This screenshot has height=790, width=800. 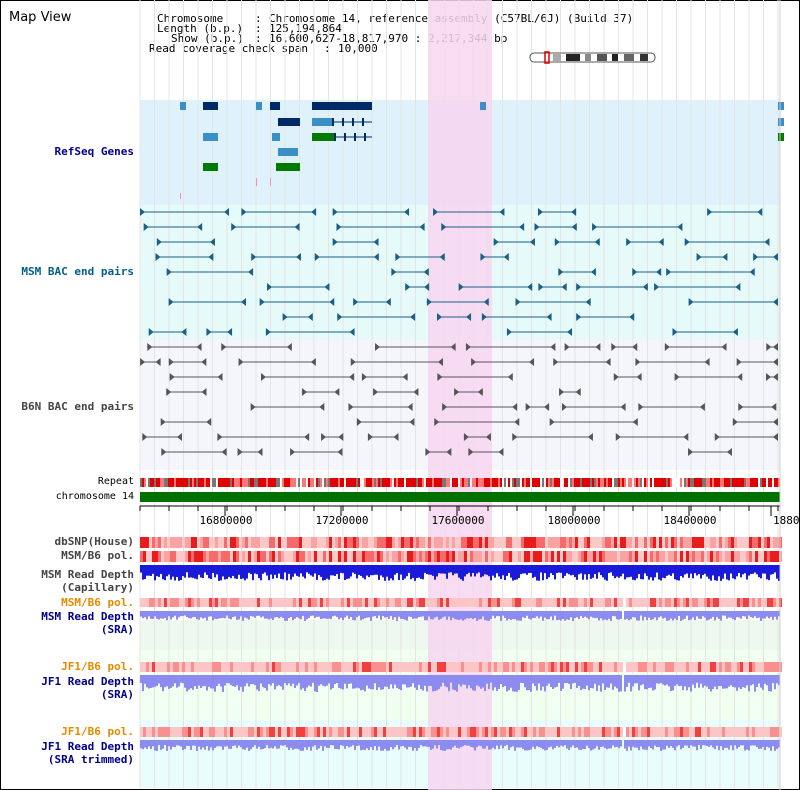 I want to click on label-msm-depth-cap-1: MSM Read Depth, so click(x=87, y=574).